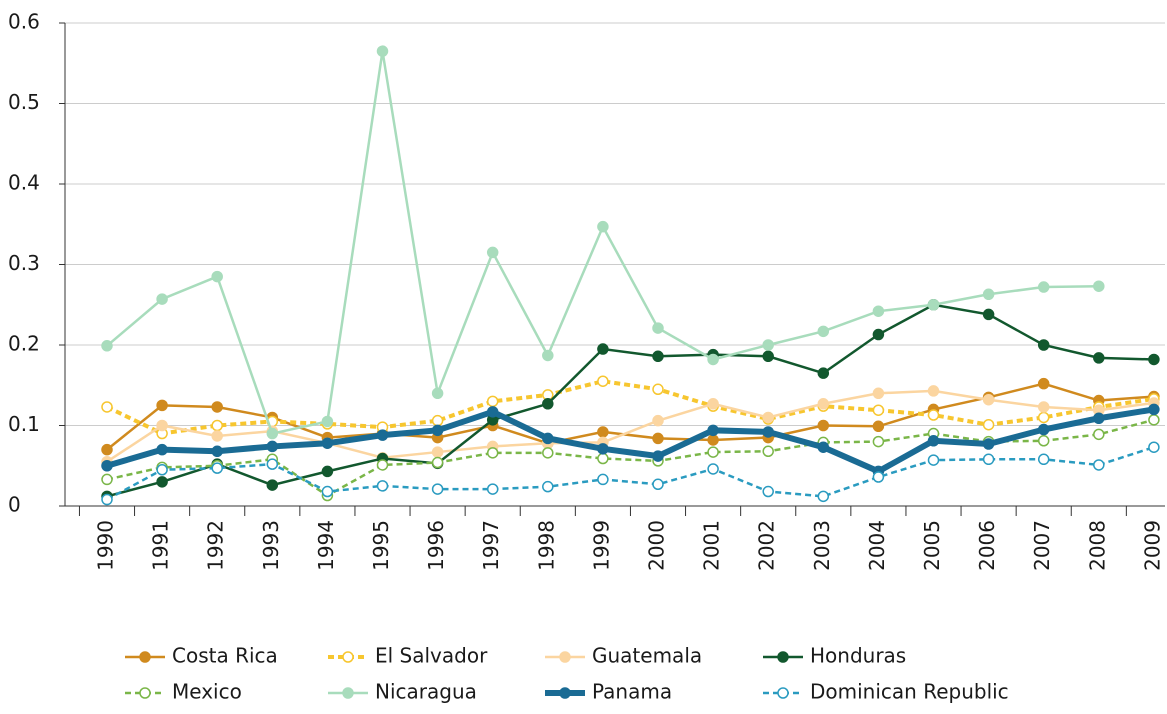 This screenshot has width=1167, height=714. I want to click on x-tick-label: 1990, so click(106, 545).